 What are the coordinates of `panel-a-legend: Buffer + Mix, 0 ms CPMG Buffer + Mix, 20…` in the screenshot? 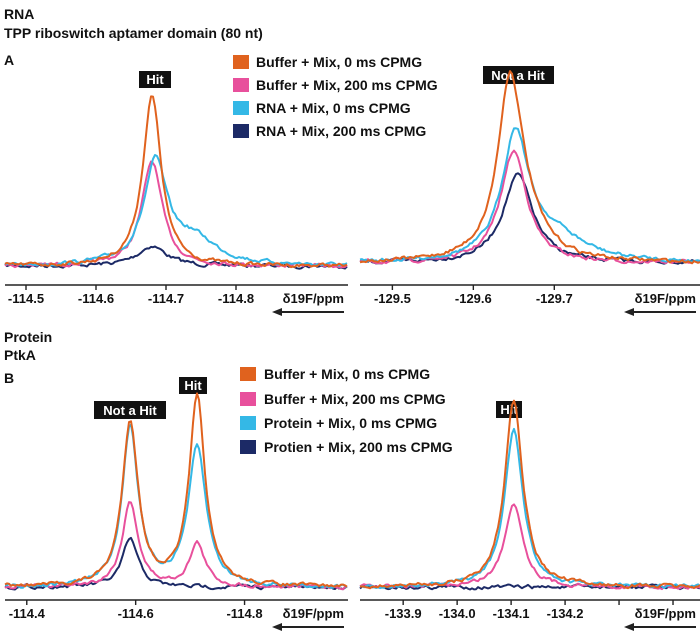 It's located at (335, 96).